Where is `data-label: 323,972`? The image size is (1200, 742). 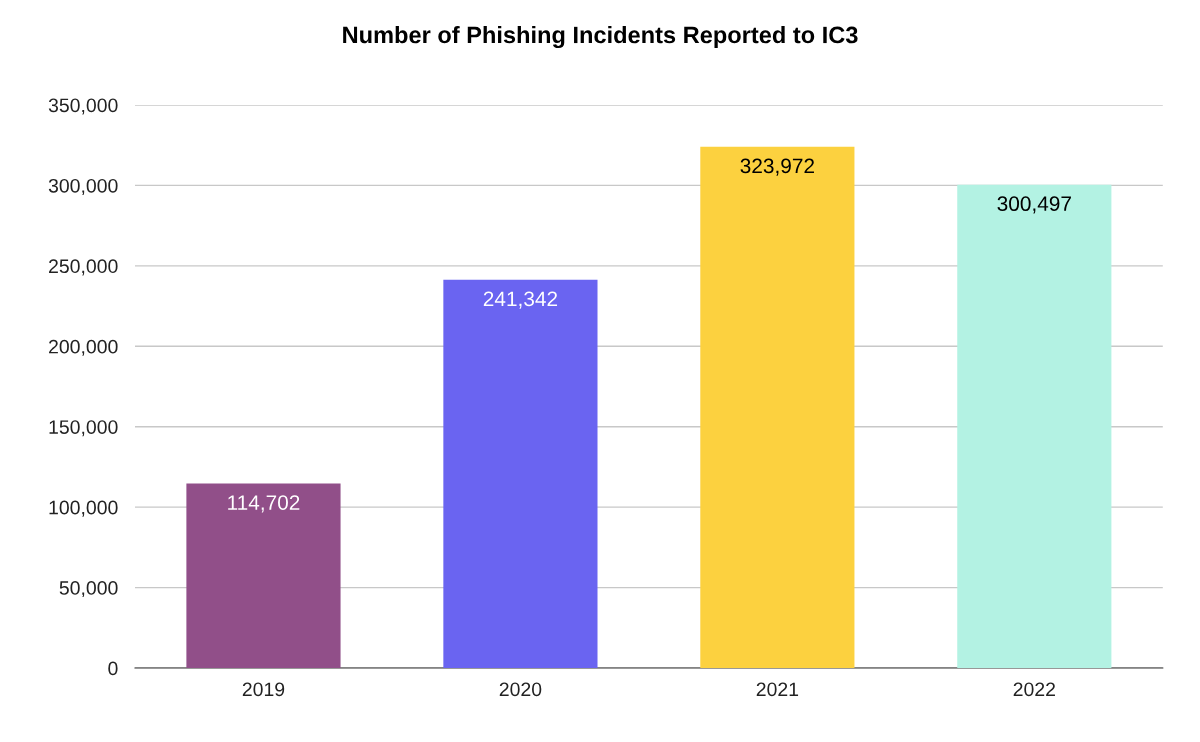
data-label: 323,972 is located at coordinates (777, 167).